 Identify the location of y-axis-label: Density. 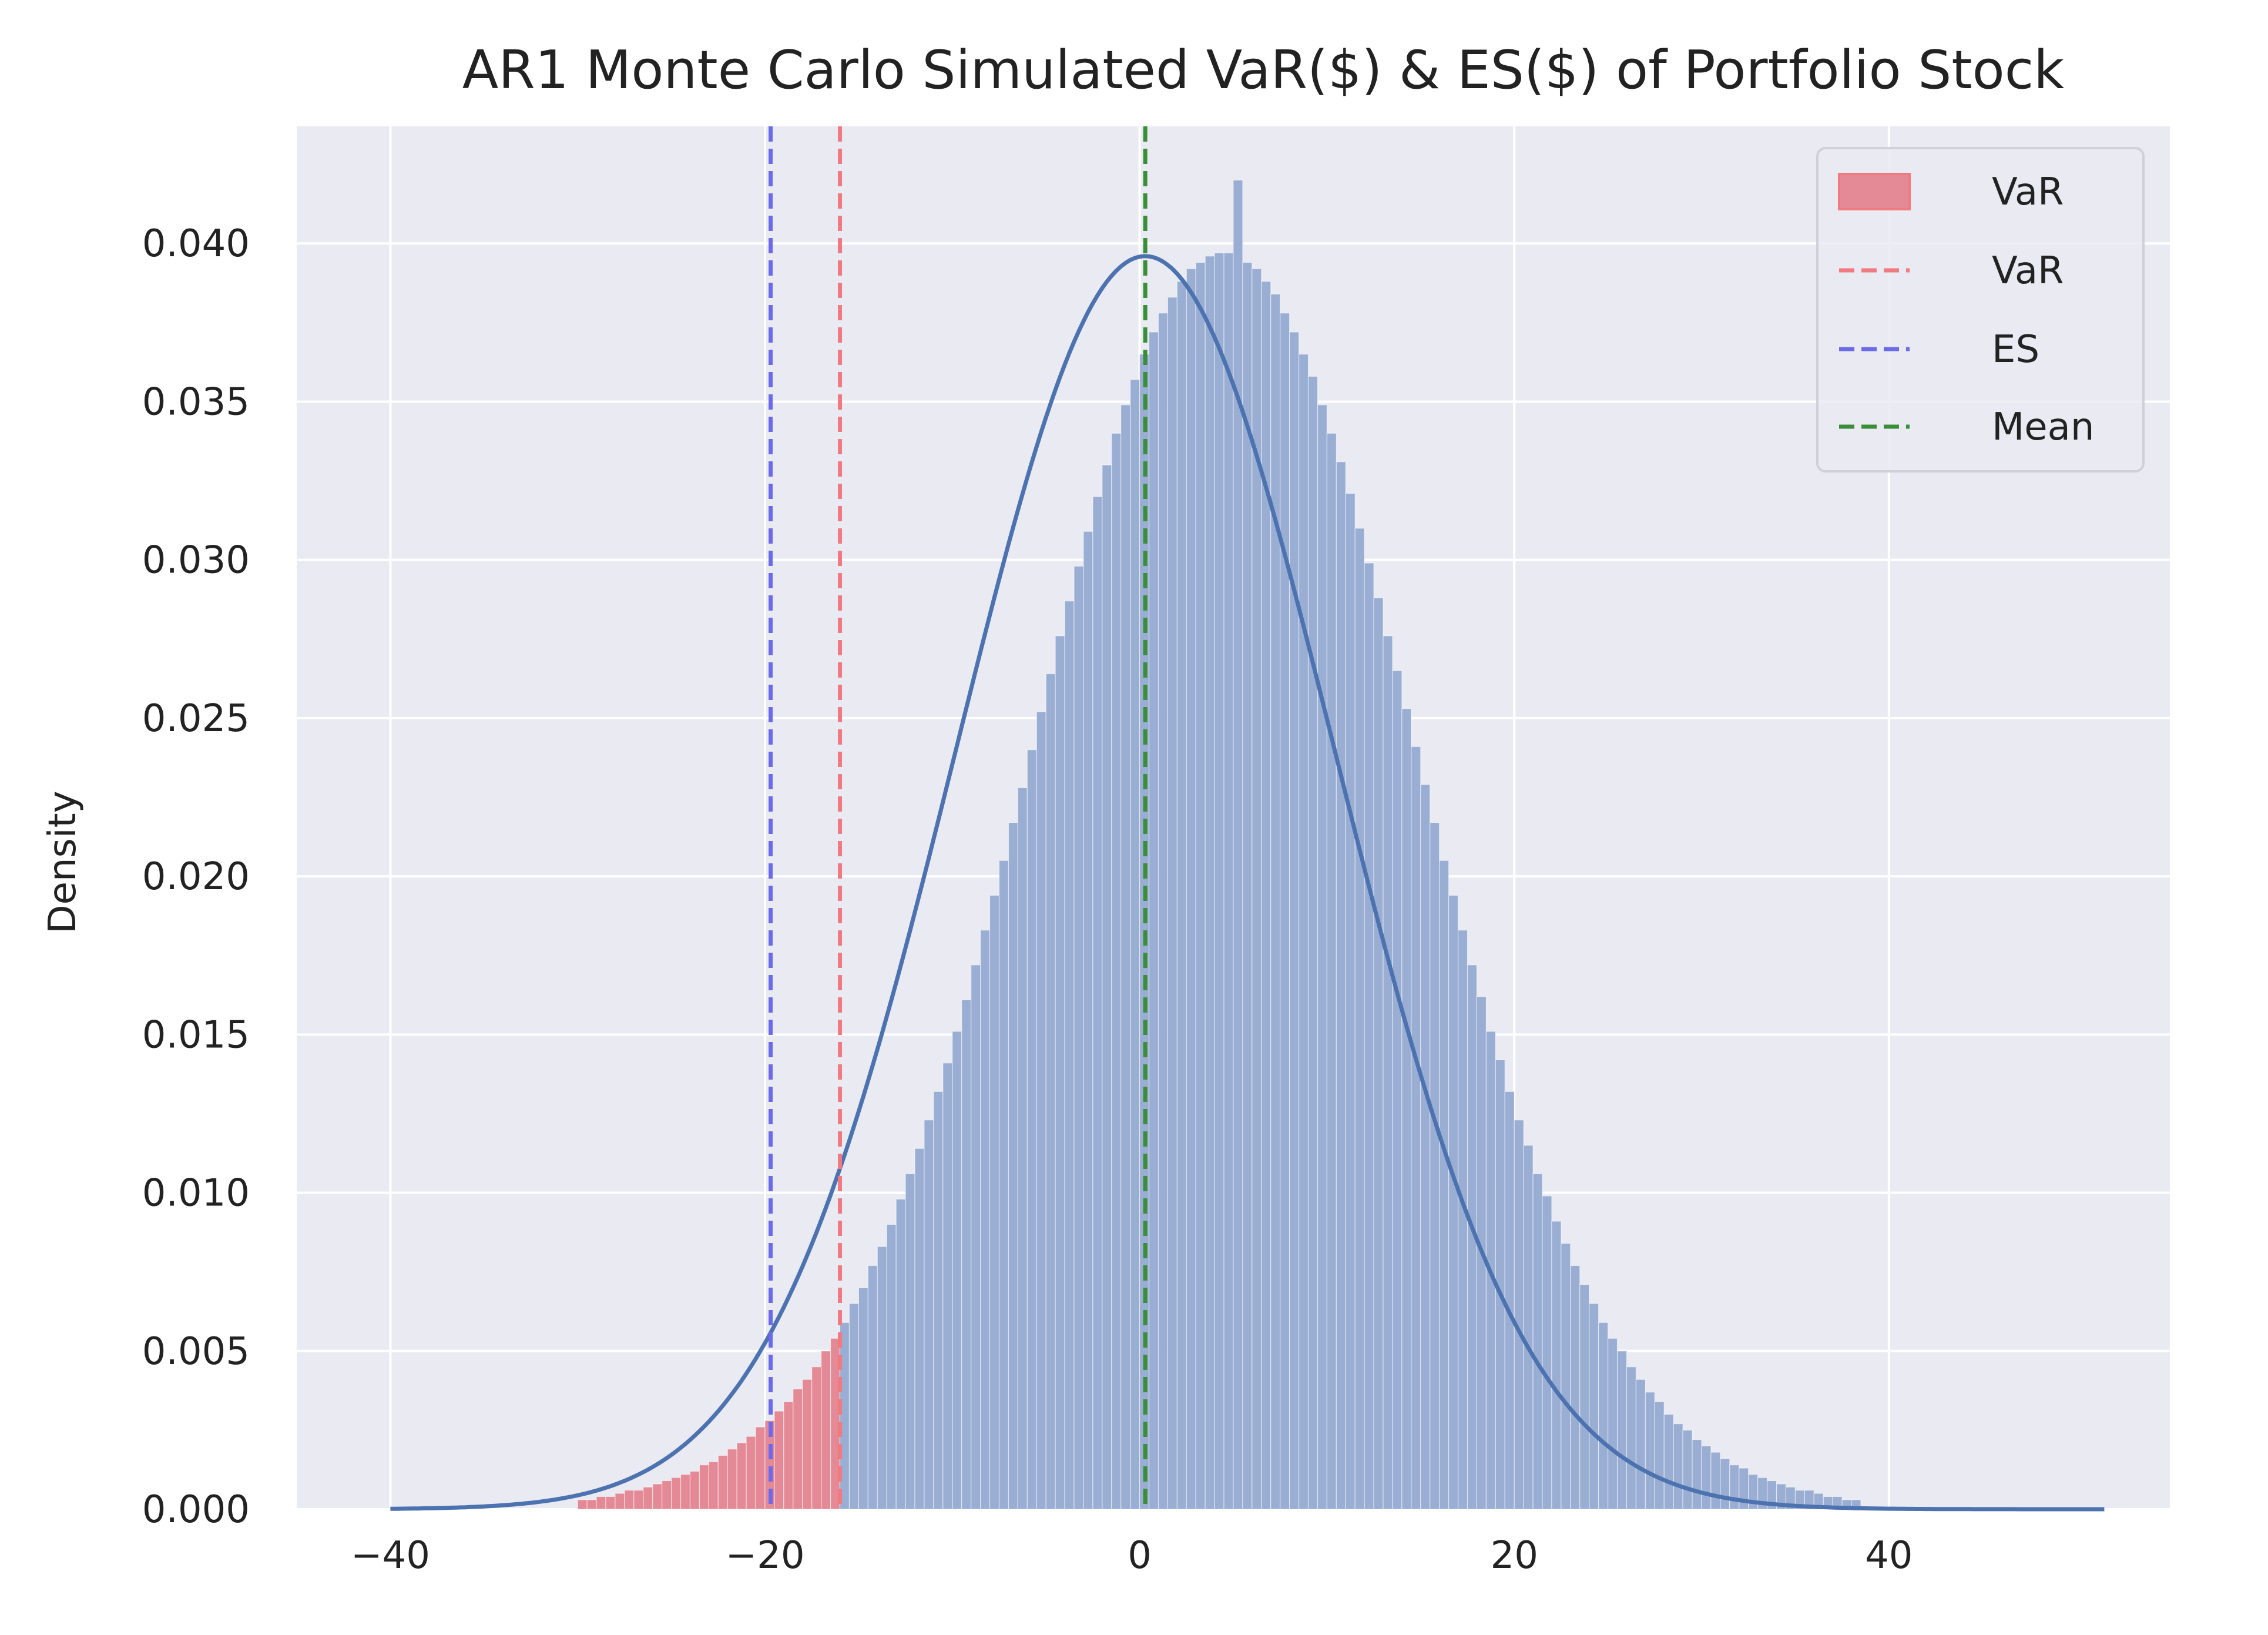
(63, 861).